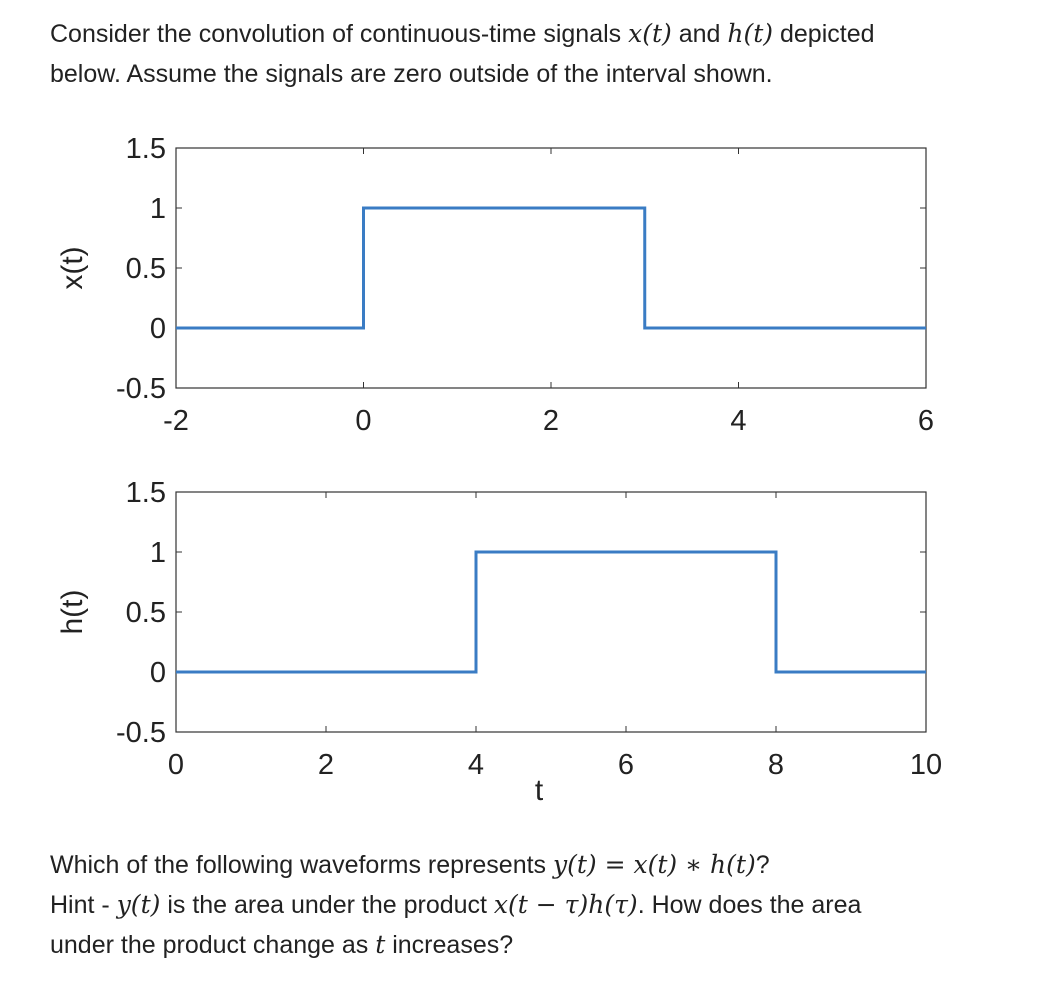  What do you see at coordinates (650, 33) in the screenshot?
I see `intro-x-of-t: x(t)` at bounding box center [650, 33].